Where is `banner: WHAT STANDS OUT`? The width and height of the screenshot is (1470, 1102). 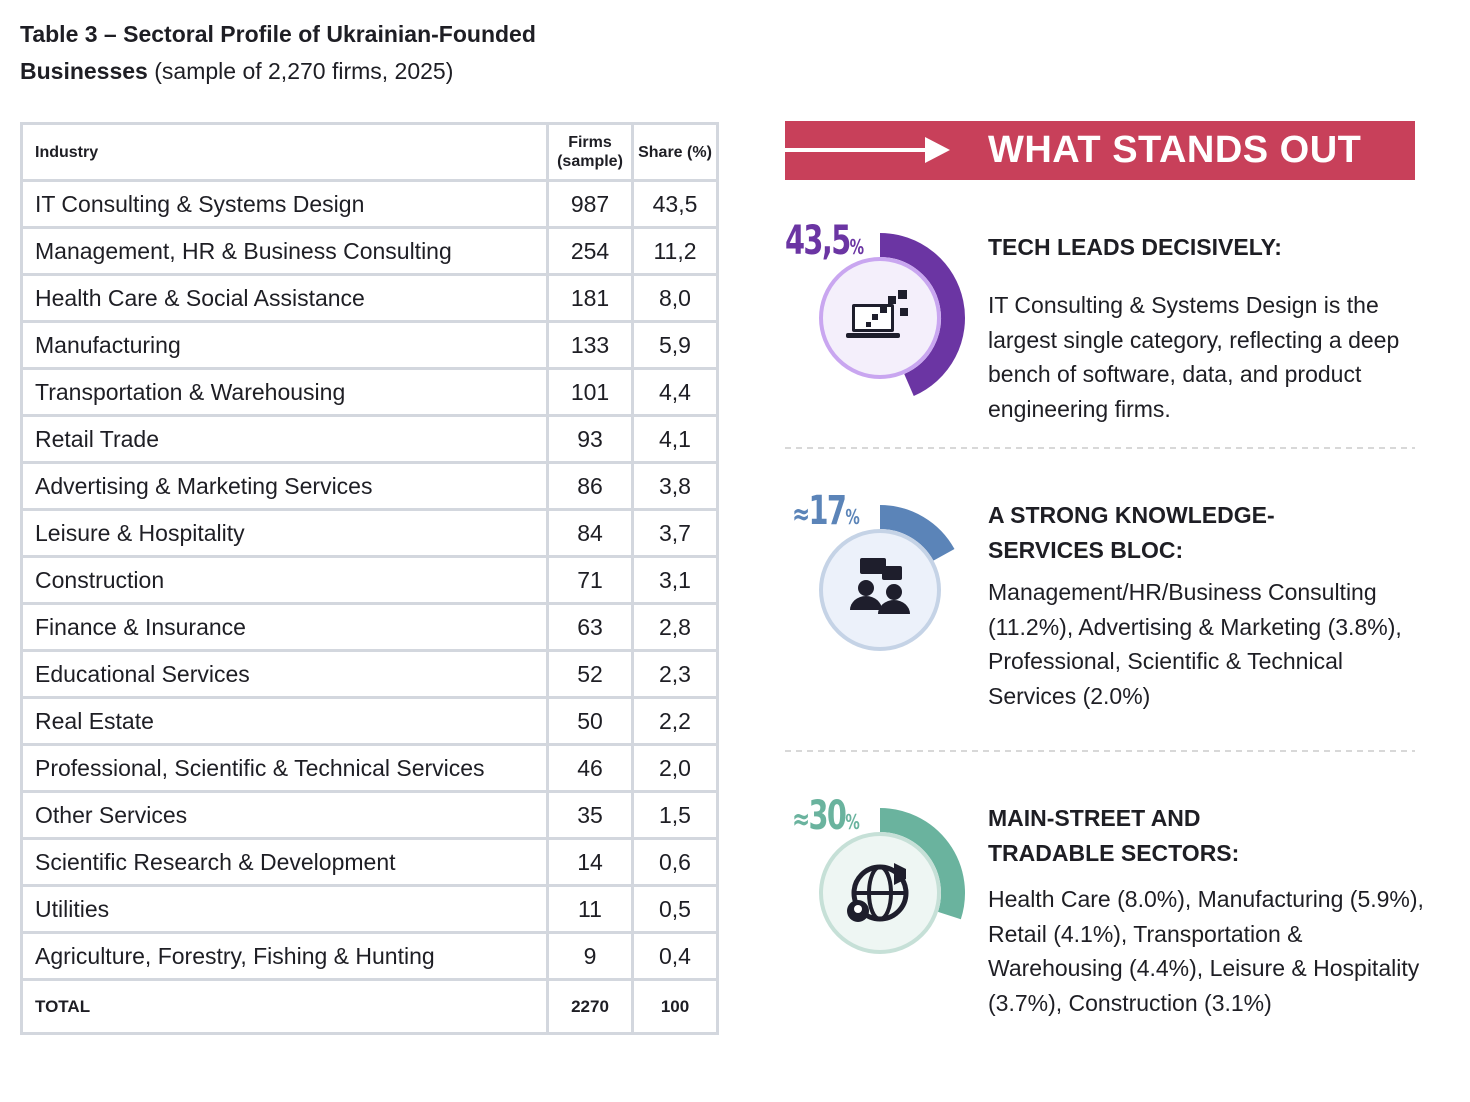 banner: WHAT STANDS OUT is located at coordinates (1100, 150).